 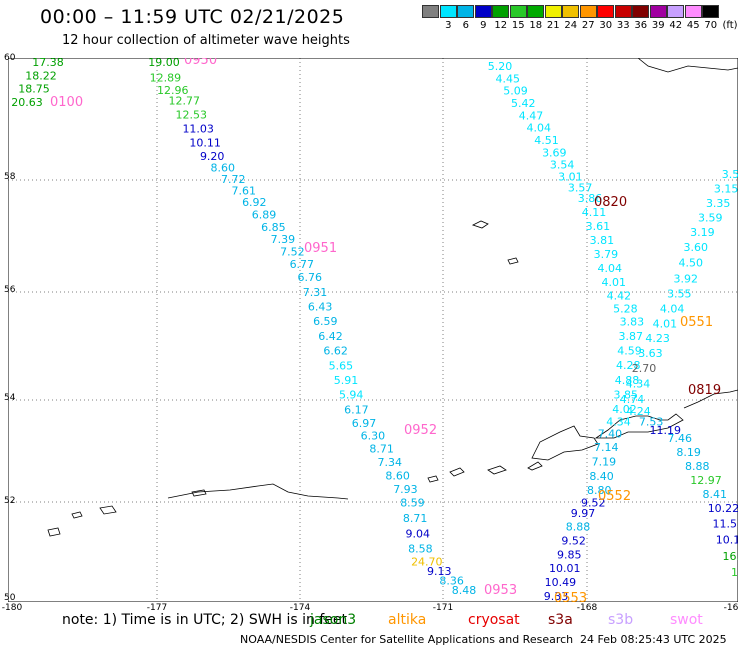 I want to click on wave-height-label: 6.59, so click(x=325, y=321).